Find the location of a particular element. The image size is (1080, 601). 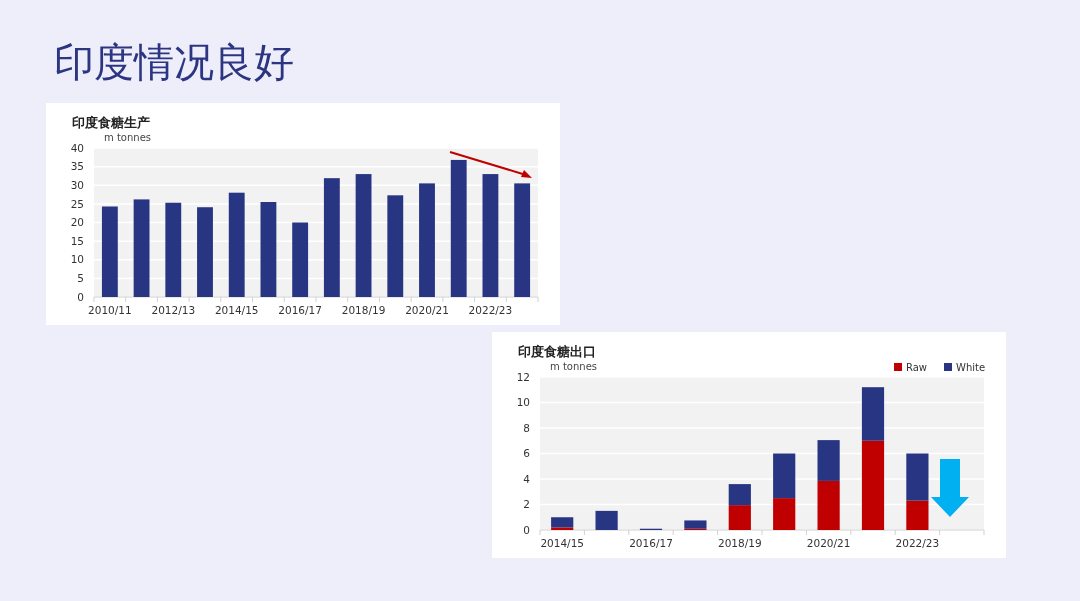

y-tick-label: 20 is located at coordinates (77, 222).